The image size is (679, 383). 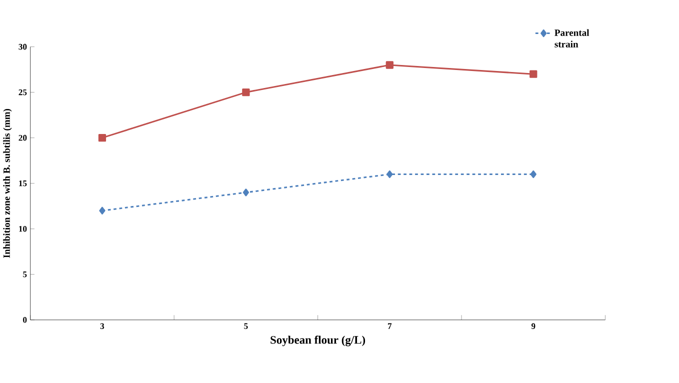 What do you see at coordinates (390, 326) in the screenshot?
I see `x-tick-label: 7` at bounding box center [390, 326].